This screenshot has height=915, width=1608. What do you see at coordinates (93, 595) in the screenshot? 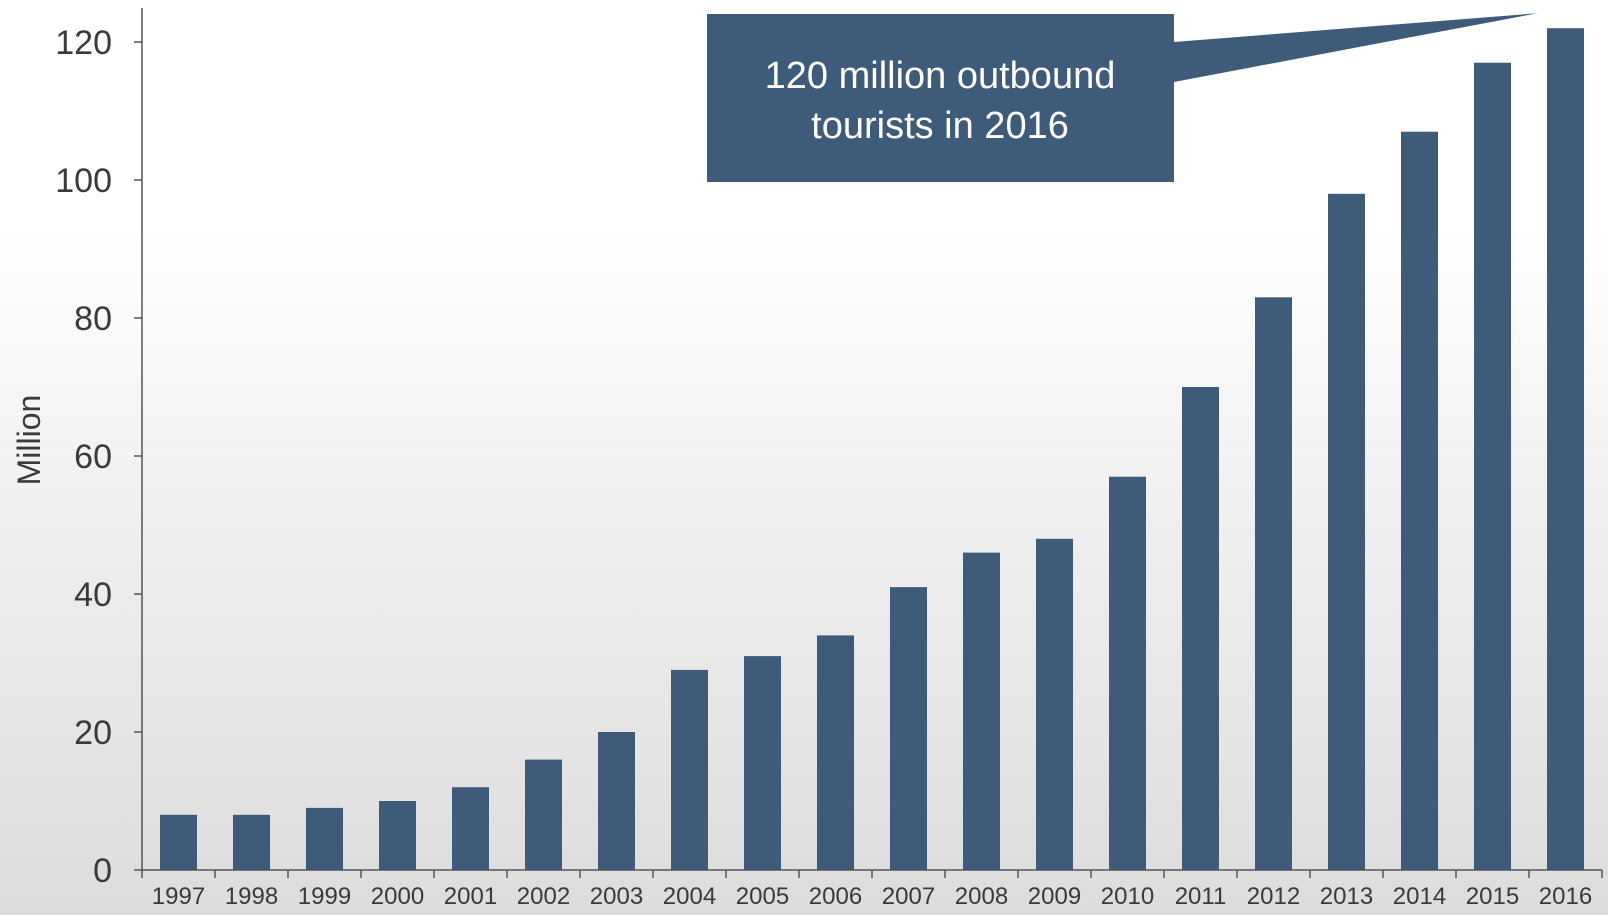
I see `y-tick-label: 40` at bounding box center [93, 595].